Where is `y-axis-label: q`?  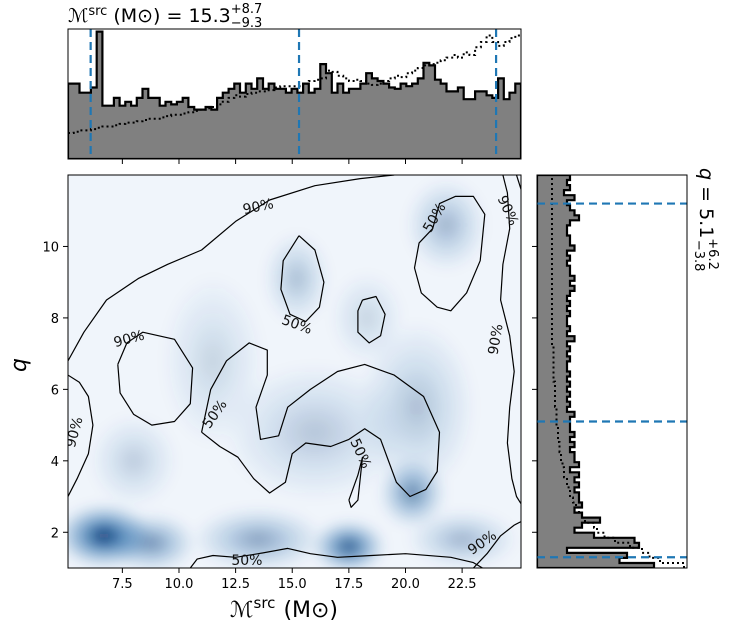
y-axis-label: q is located at coordinates (19, 365).